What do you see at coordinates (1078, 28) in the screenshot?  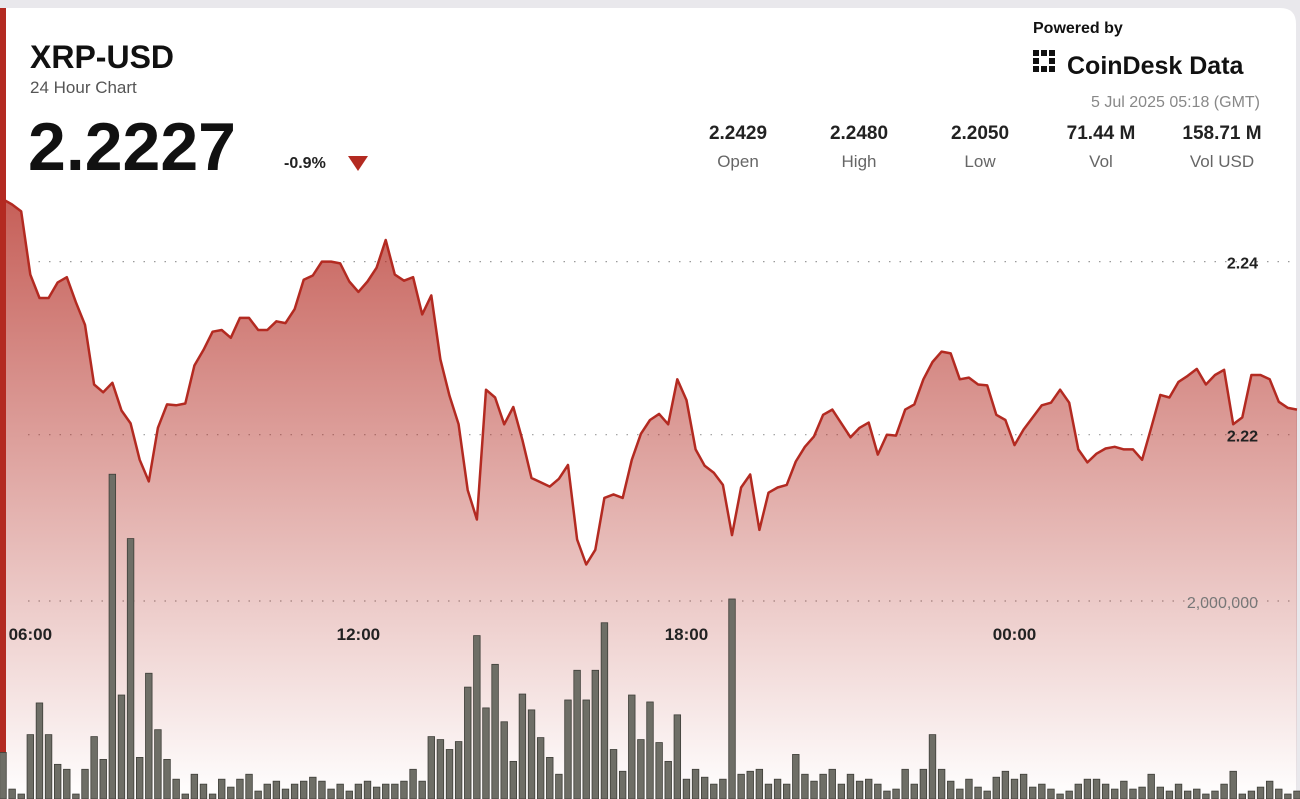 I see `powered-by: Powered by` at bounding box center [1078, 28].